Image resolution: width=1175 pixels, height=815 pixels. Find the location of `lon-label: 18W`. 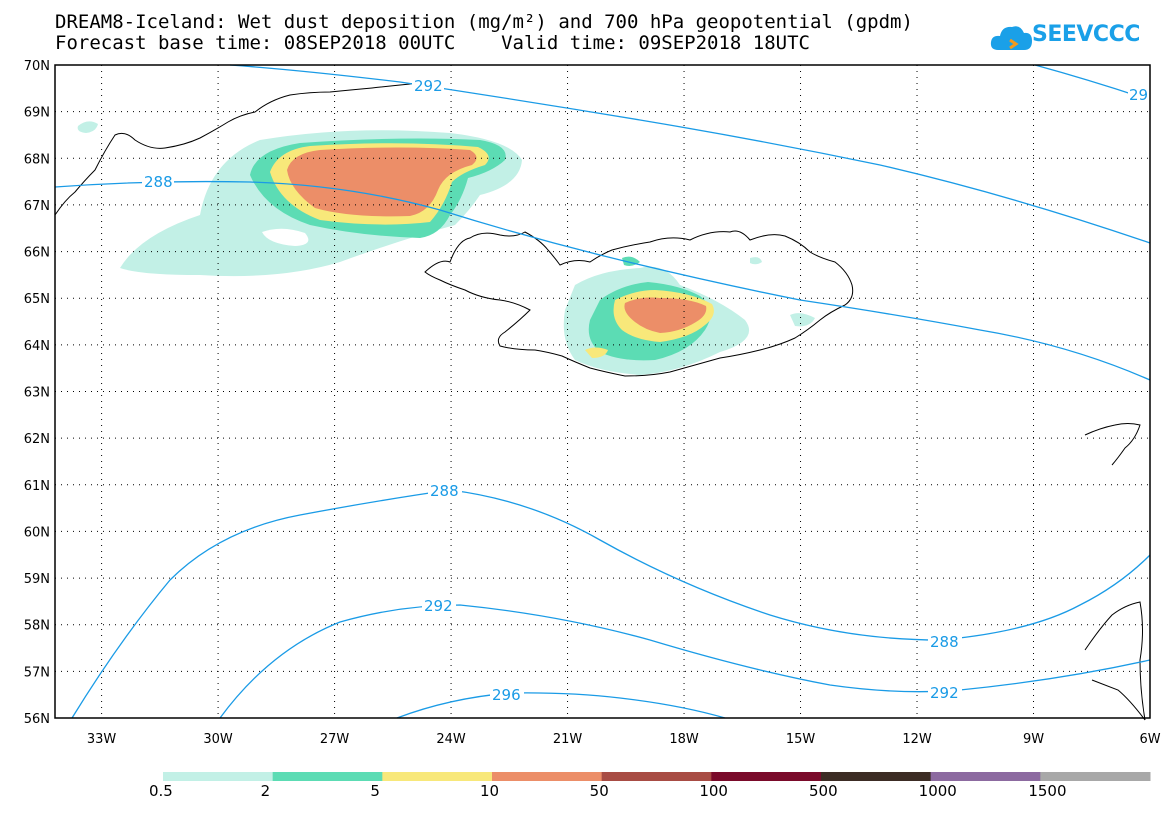

lon-label: 18W is located at coordinates (684, 739).